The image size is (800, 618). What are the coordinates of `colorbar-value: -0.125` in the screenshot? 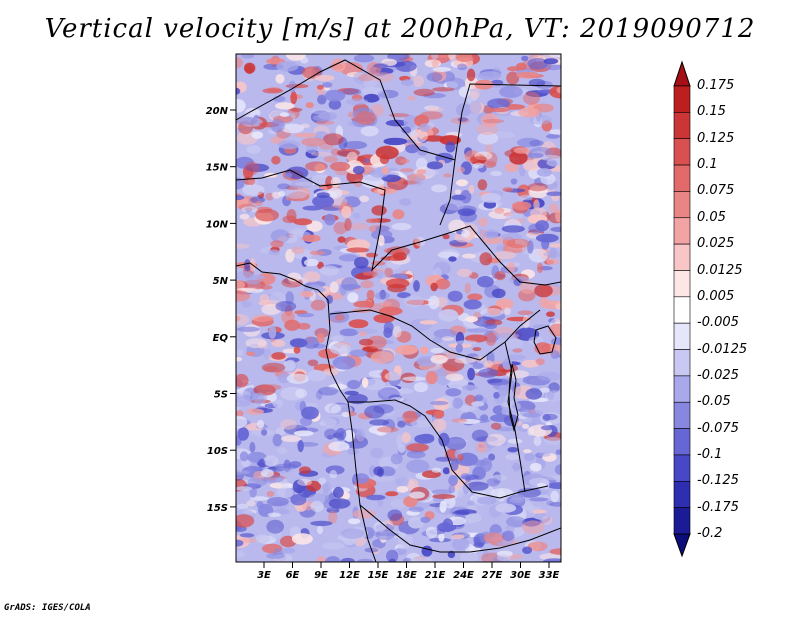 It's located at (718, 481).